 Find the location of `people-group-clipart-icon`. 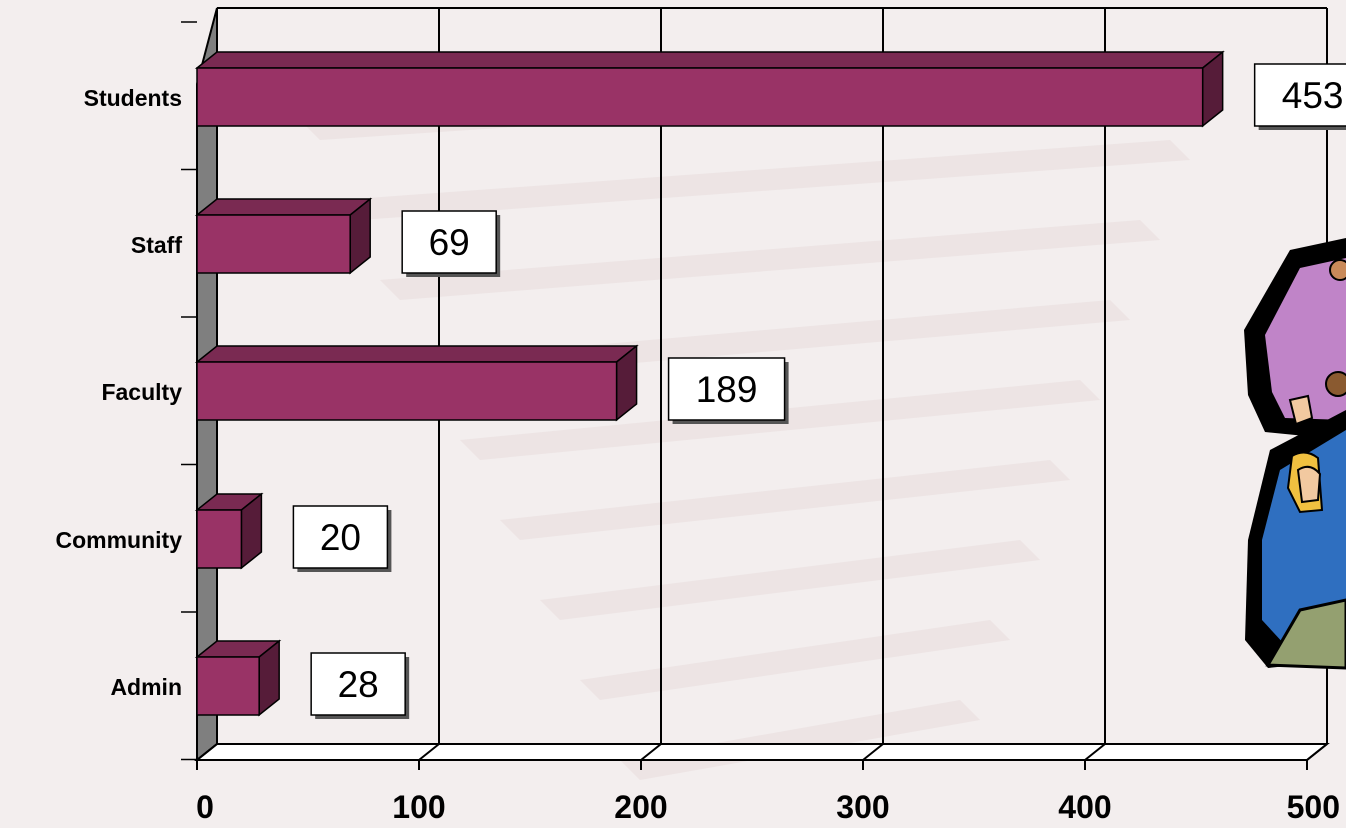

people-group-clipart-icon is located at coordinates (1295, 454).